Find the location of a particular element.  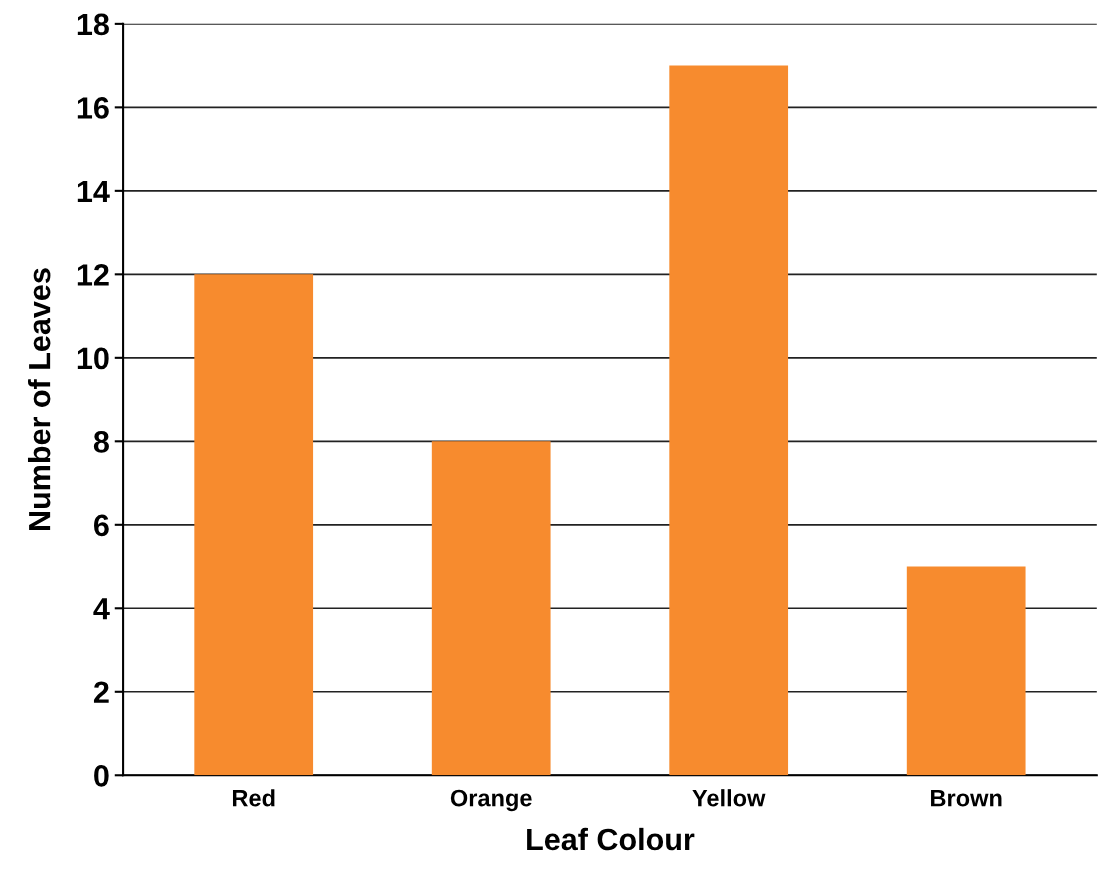

x-tick-label: Orange is located at coordinates (491, 800).